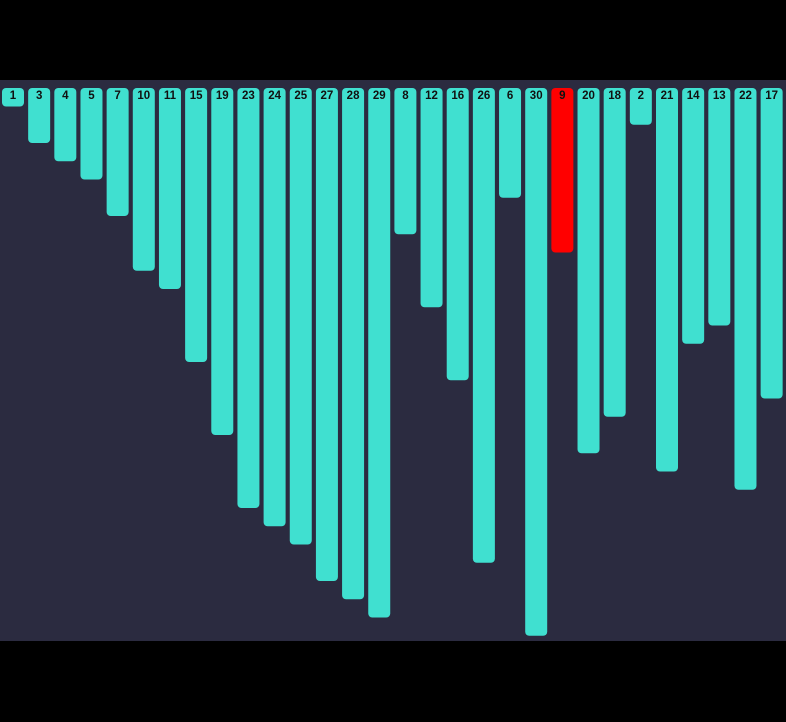 The image size is (786, 722). I want to click on bar-highlighted, so click(562, 170).